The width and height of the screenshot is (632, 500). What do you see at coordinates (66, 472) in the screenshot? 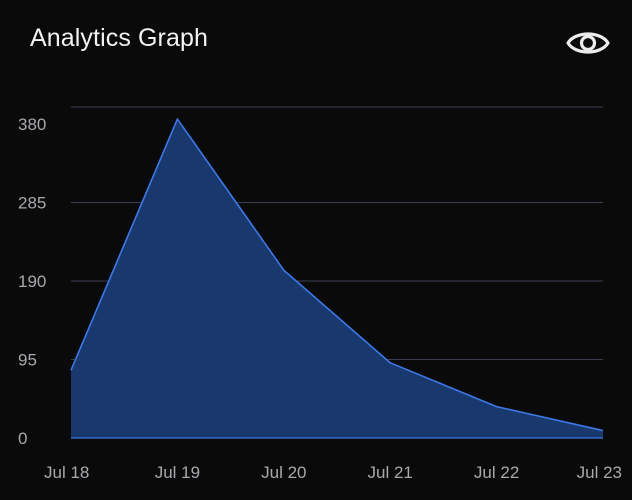
I see `x-tick-label: Jul 18` at bounding box center [66, 472].